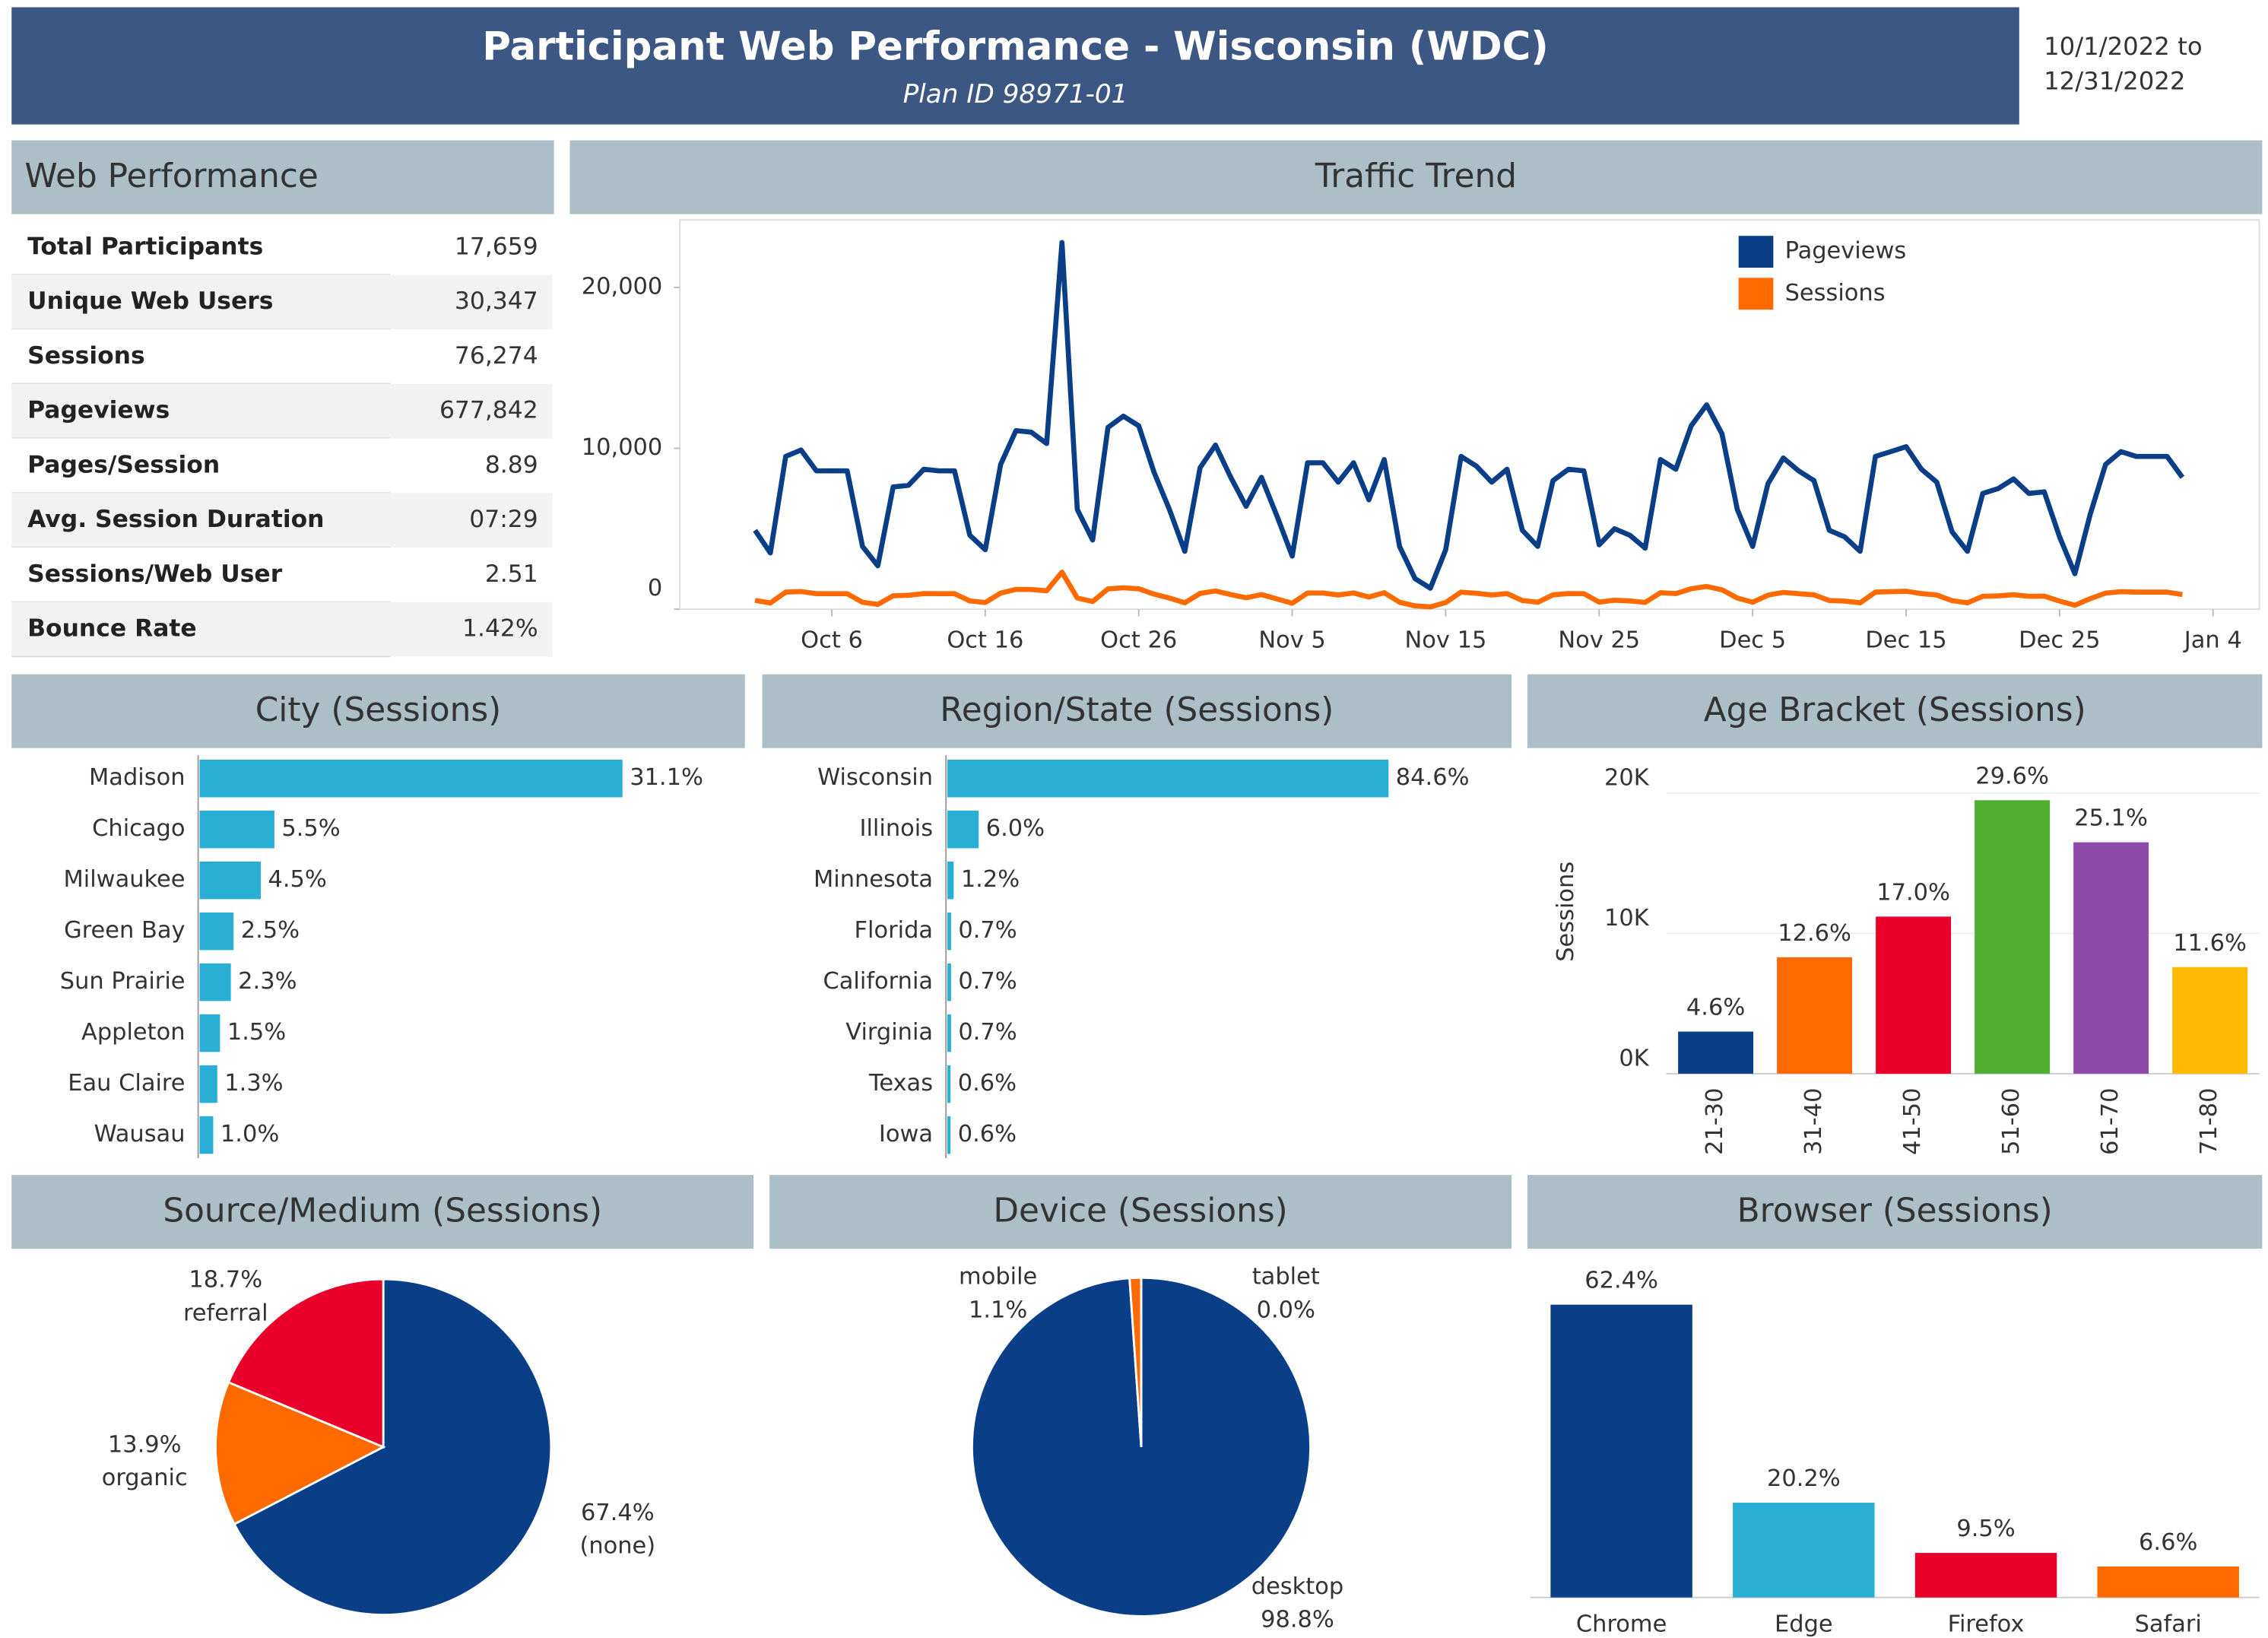 This screenshot has width=2268, height=1638. Describe the element at coordinates (875, 777) in the screenshot. I see `category-label: Wisconsin` at that location.